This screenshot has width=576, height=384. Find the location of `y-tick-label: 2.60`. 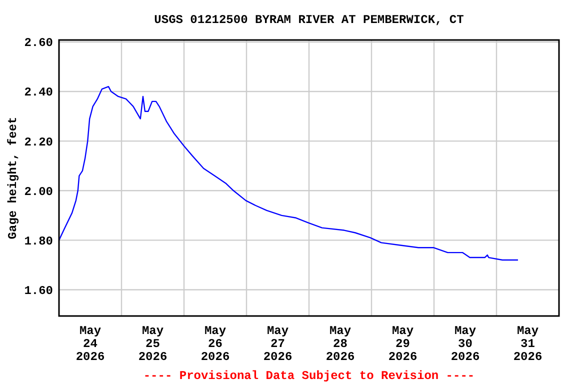

y-tick-label: 2.60 is located at coordinates (38, 43).